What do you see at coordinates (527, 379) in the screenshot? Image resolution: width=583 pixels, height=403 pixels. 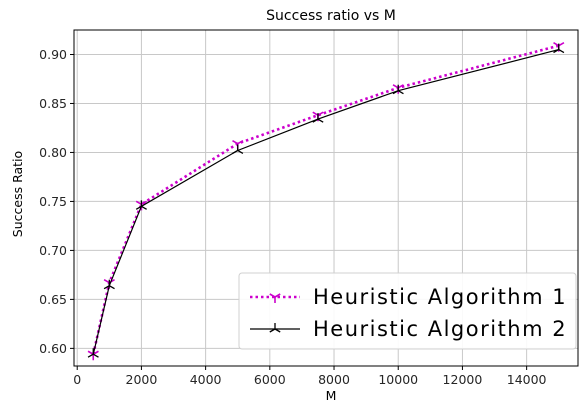 I see `x-tick-label: 14000` at bounding box center [527, 379].